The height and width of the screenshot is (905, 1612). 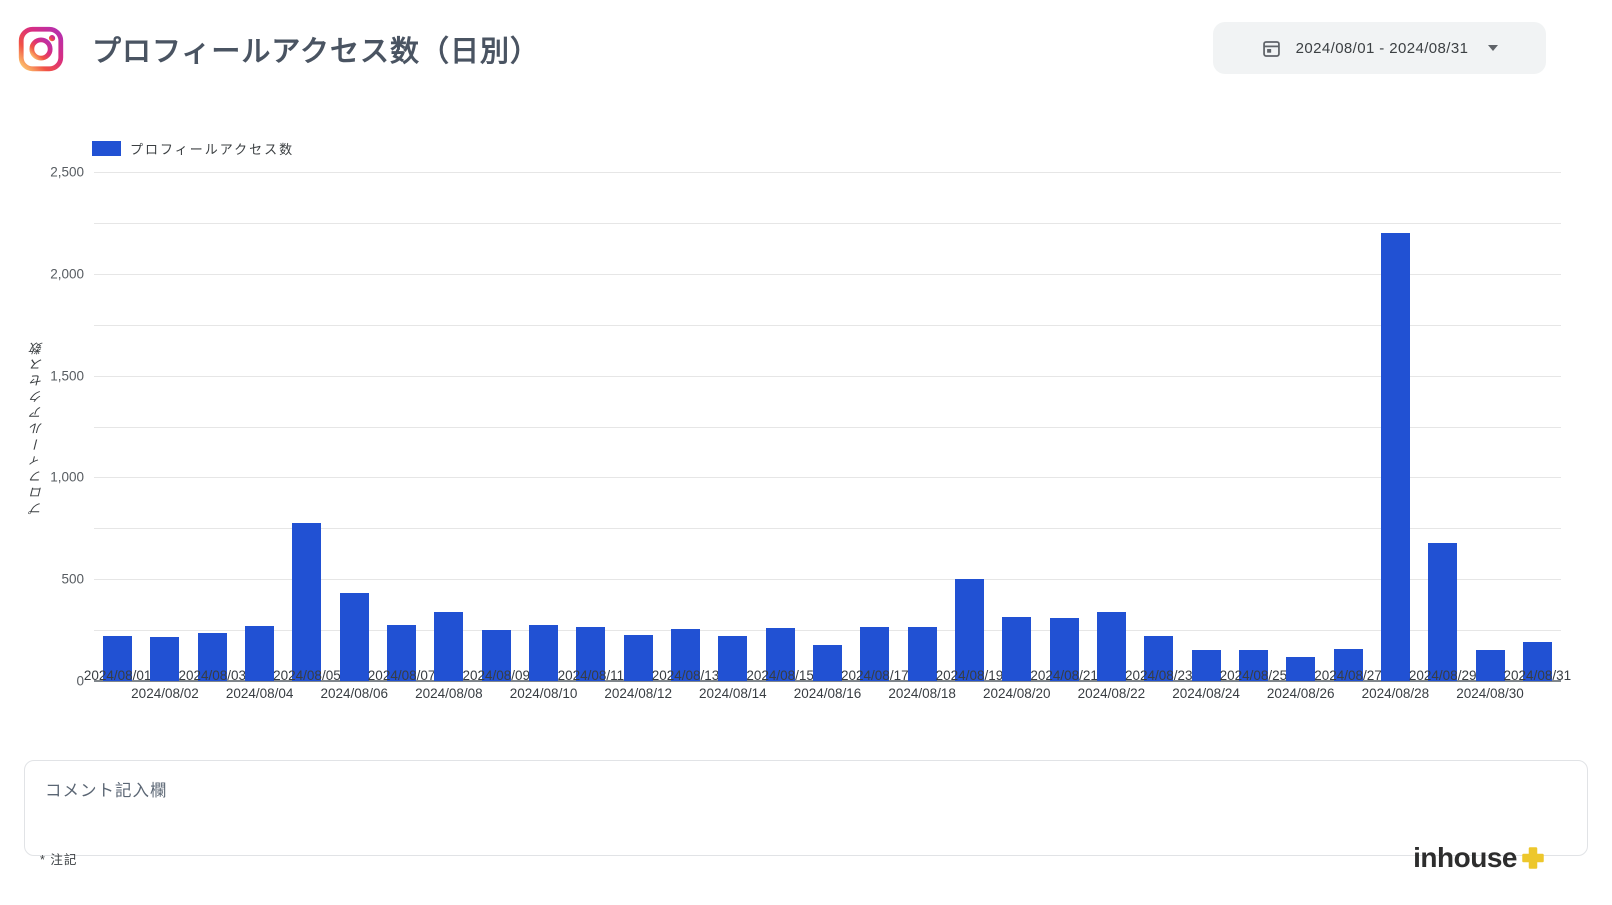 What do you see at coordinates (1016, 693) in the screenshot?
I see `x-tick-label: 2024/08/20` at bounding box center [1016, 693].